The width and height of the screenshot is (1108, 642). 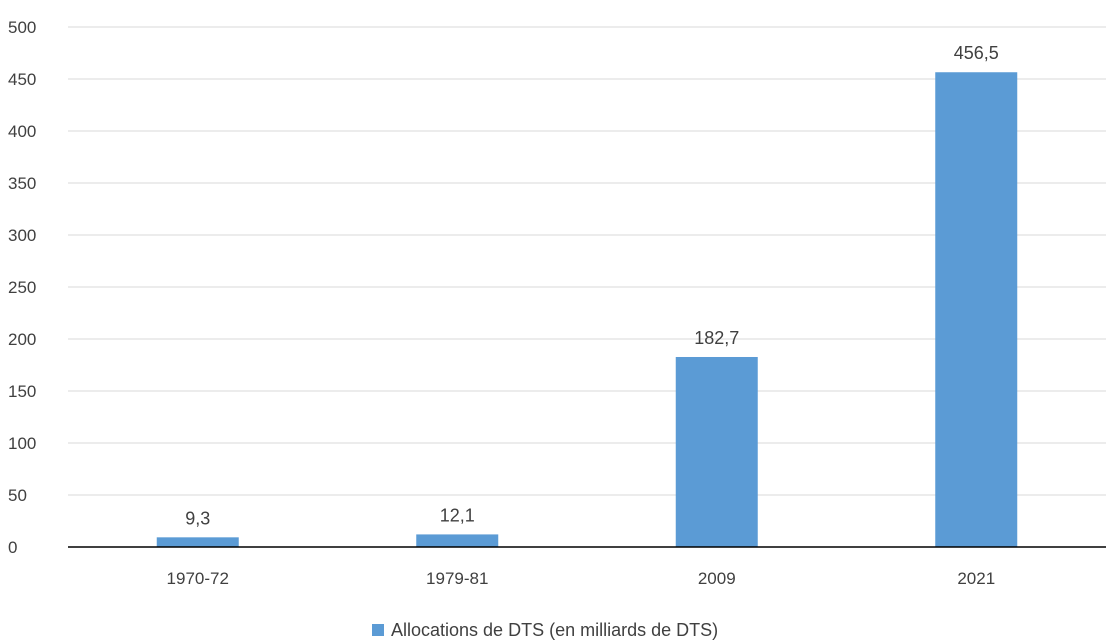 I want to click on bar-2009, so click(x=716, y=451).